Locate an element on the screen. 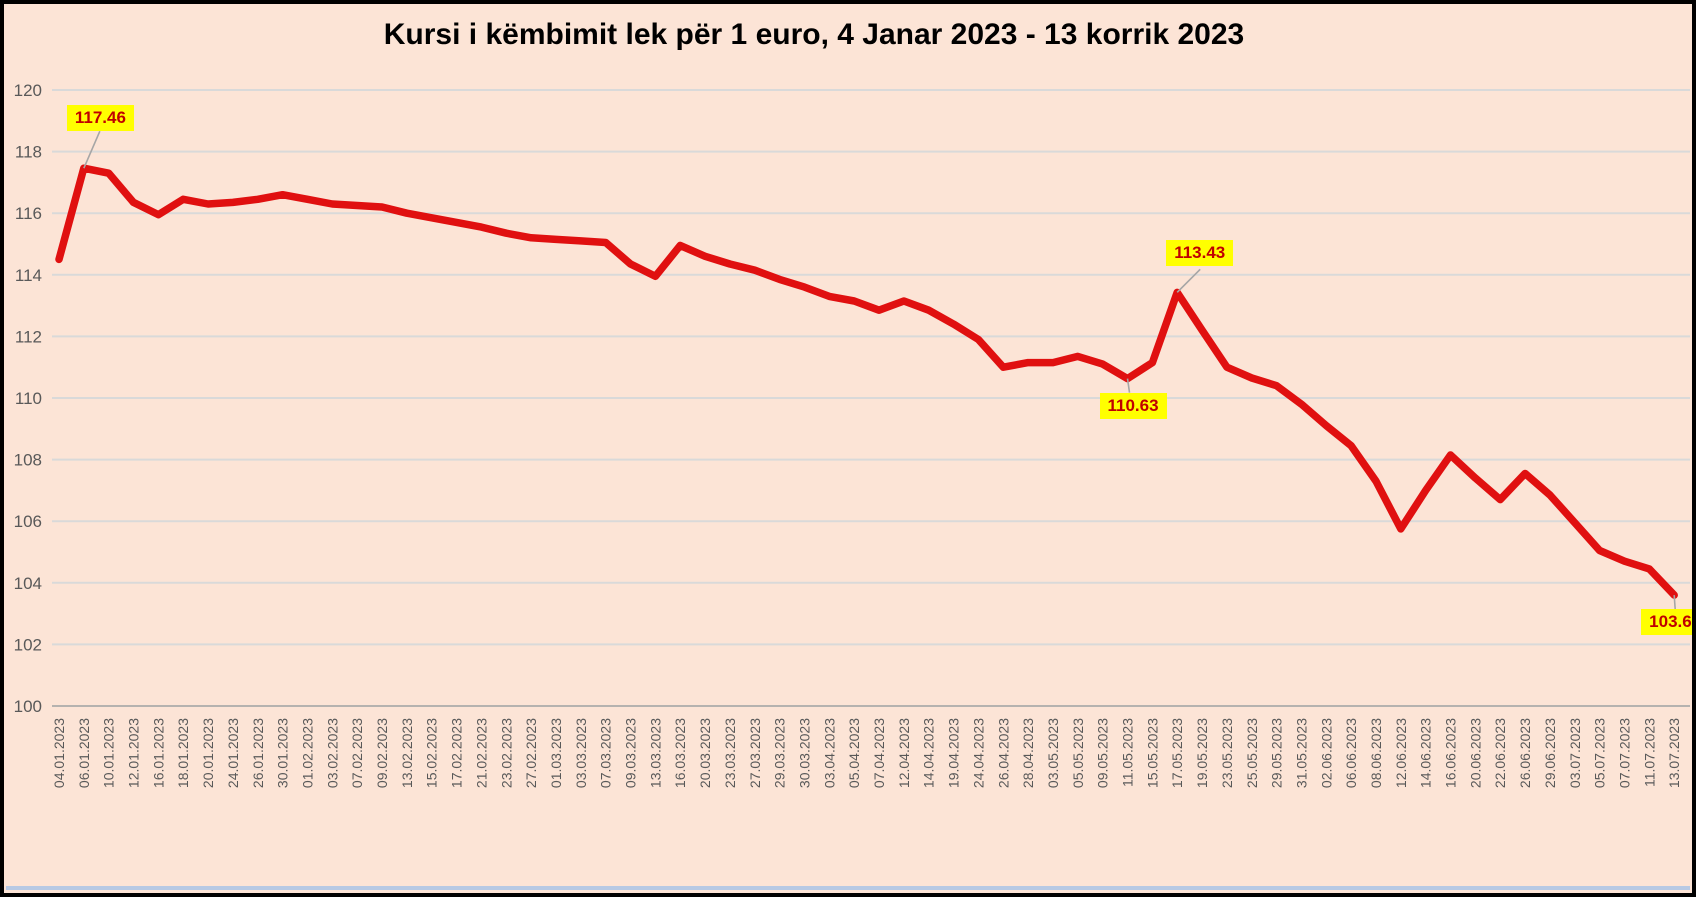 The height and width of the screenshot is (897, 1696). y-tick-label: 100 is located at coordinates (28, 706).